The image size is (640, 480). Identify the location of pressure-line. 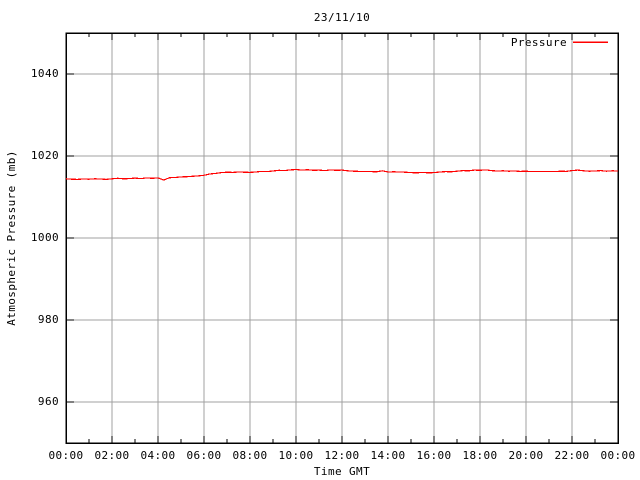
(342, 174).